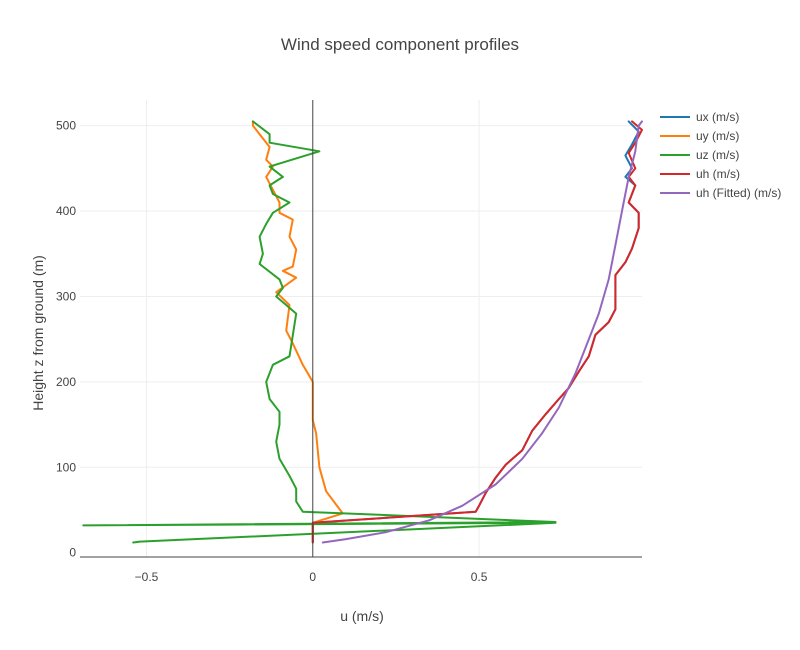  Describe the element at coordinates (66, 126) in the screenshot. I see `y-tick-label: 500` at that location.